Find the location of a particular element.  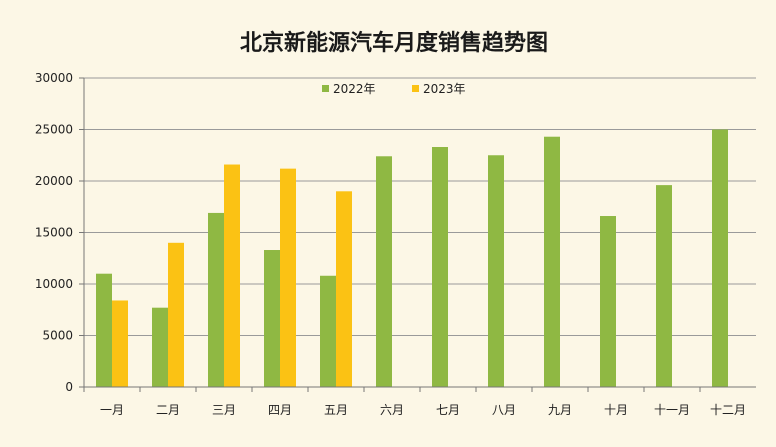

y-tick-label: 15000 is located at coordinates (54, 233).